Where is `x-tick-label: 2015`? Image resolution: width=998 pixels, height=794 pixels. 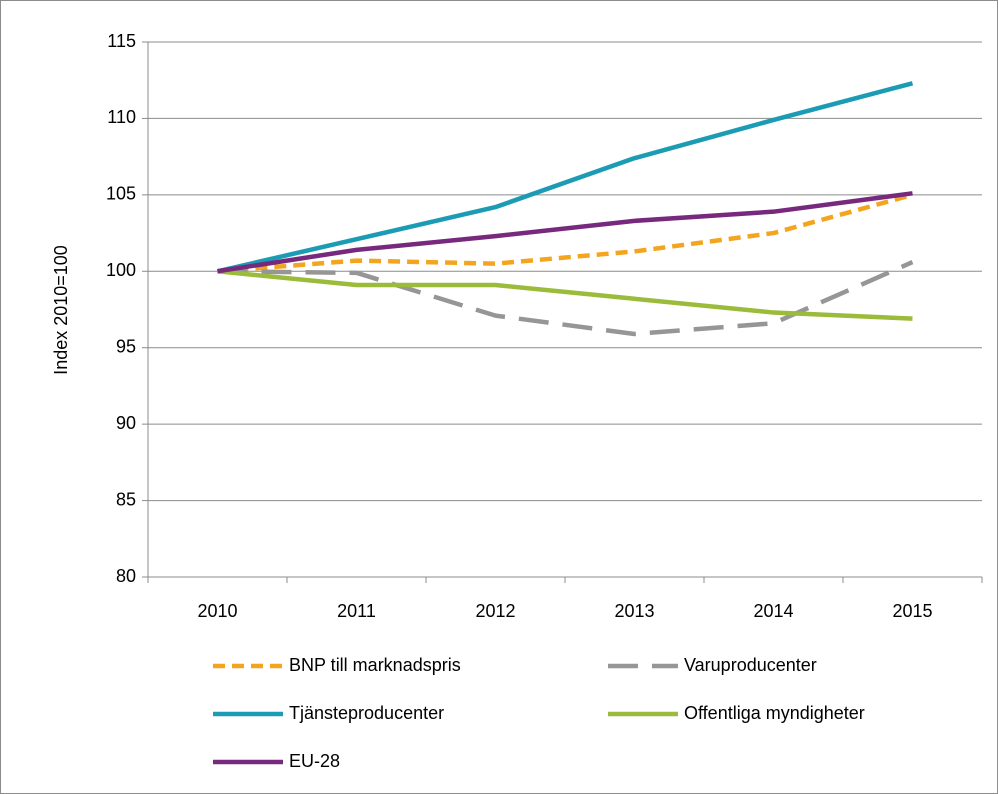 x-tick-label: 2015 is located at coordinates (912, 611).